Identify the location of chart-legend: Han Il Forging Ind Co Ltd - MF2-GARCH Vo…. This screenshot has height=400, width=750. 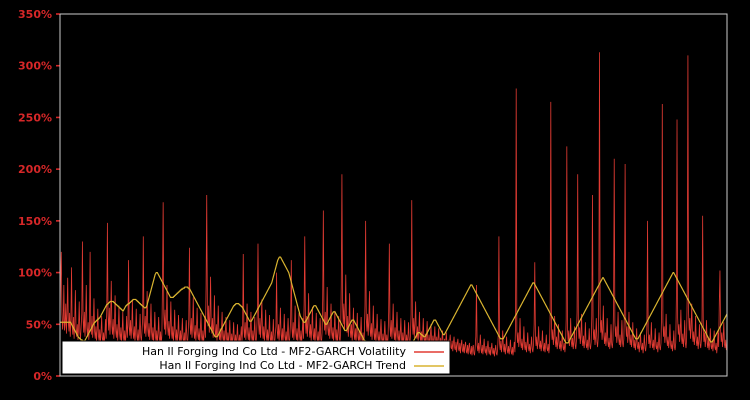
(256, 357).